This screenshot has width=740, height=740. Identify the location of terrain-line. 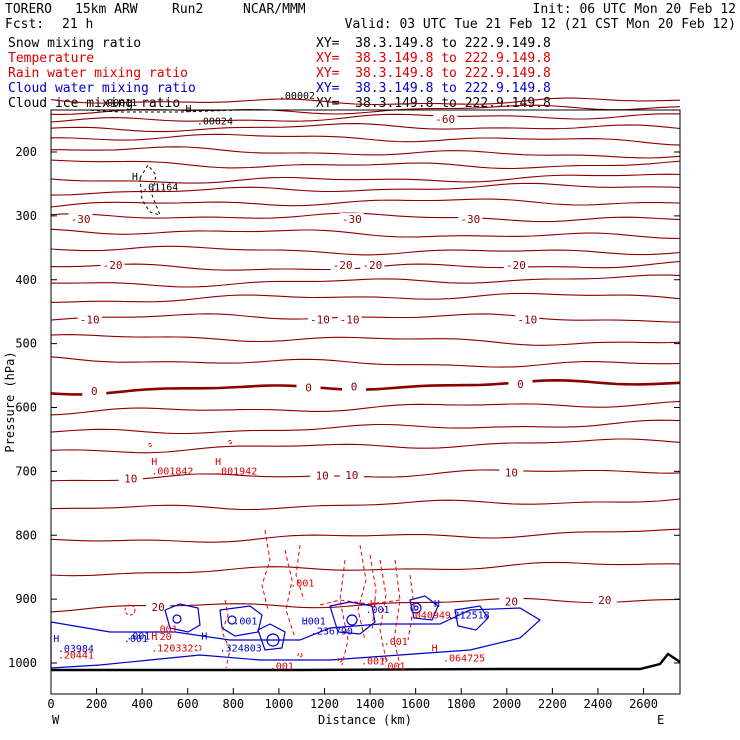
(366, 662).